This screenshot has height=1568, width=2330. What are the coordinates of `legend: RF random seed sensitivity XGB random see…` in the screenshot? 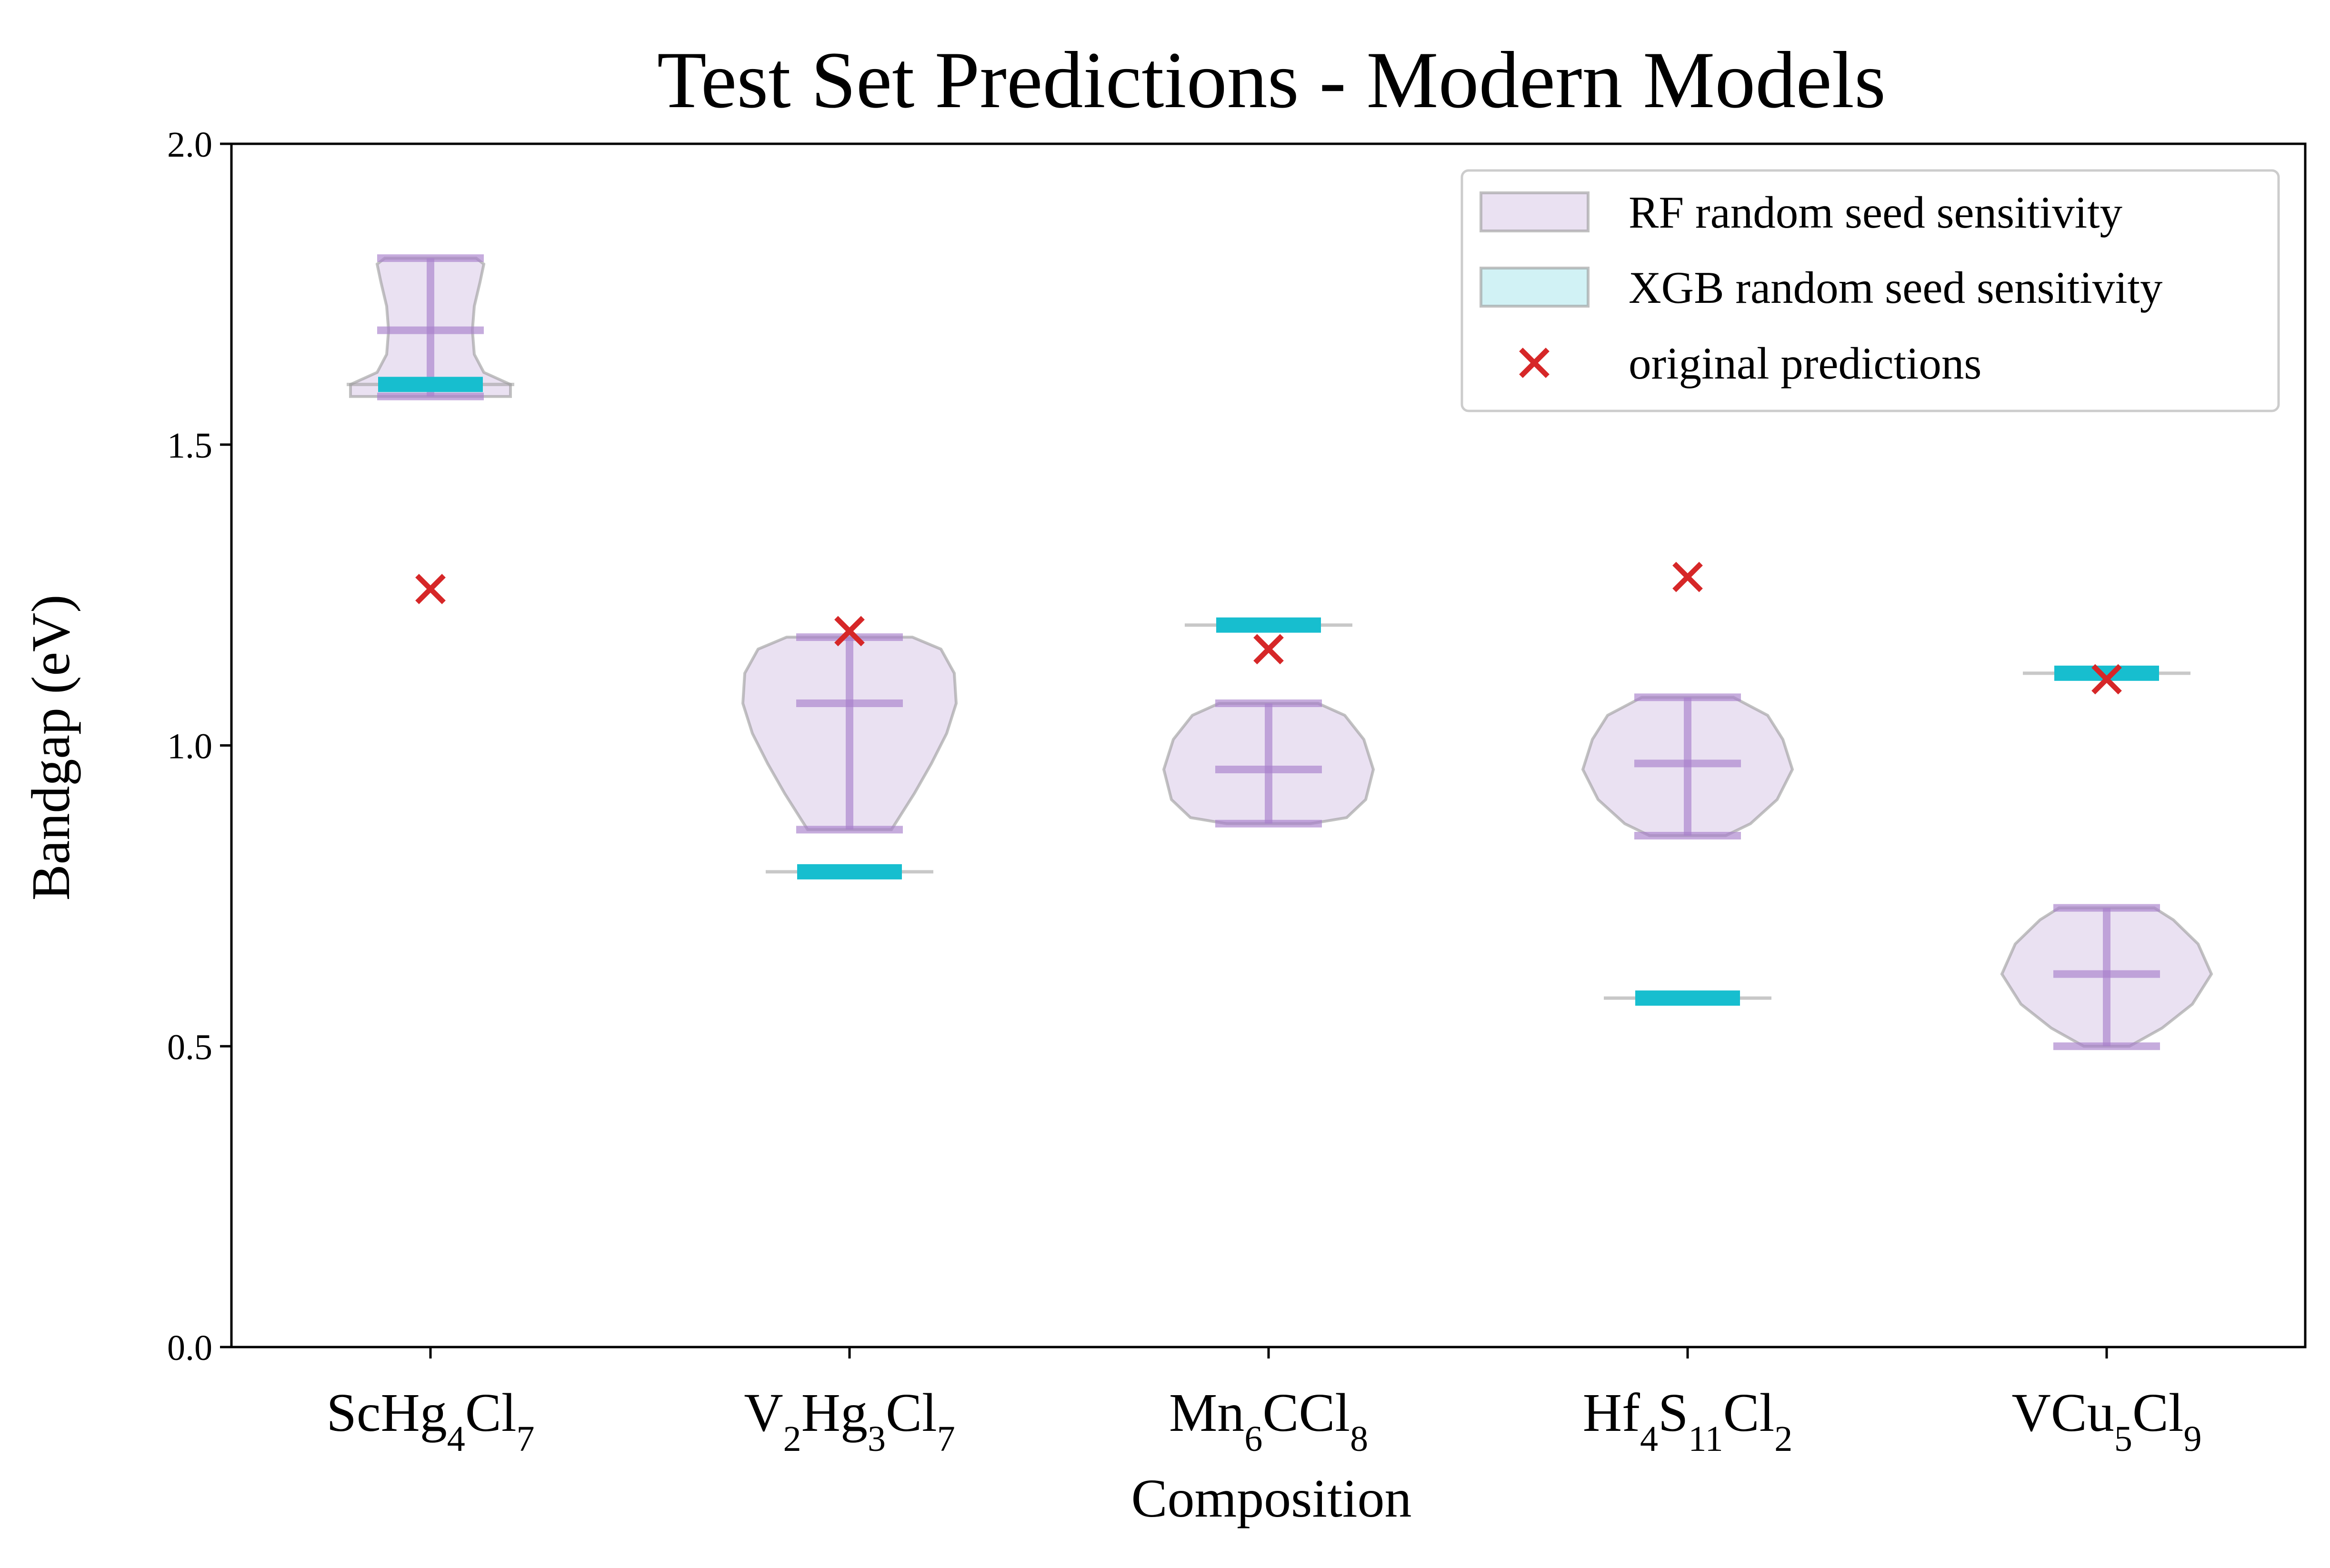 It's located at (1870, 290).